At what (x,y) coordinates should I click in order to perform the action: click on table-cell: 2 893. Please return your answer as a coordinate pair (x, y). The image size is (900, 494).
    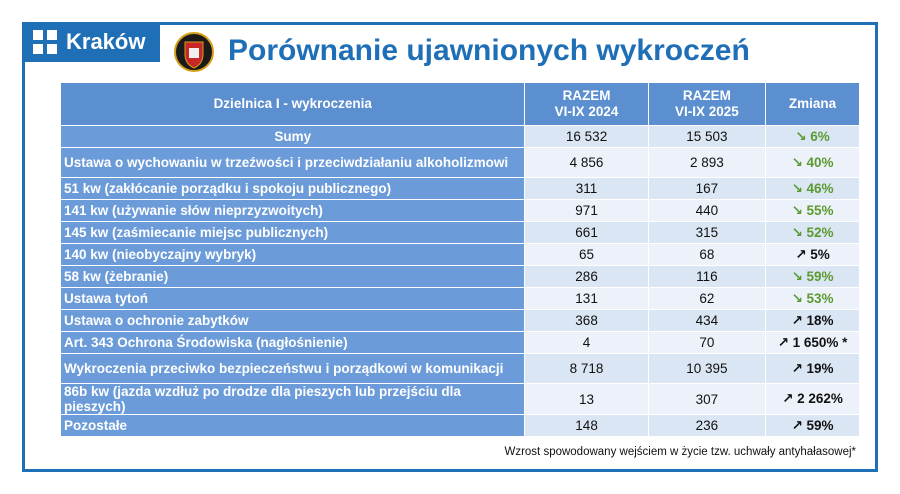
    Looking at the image, I should click on (707, 162).